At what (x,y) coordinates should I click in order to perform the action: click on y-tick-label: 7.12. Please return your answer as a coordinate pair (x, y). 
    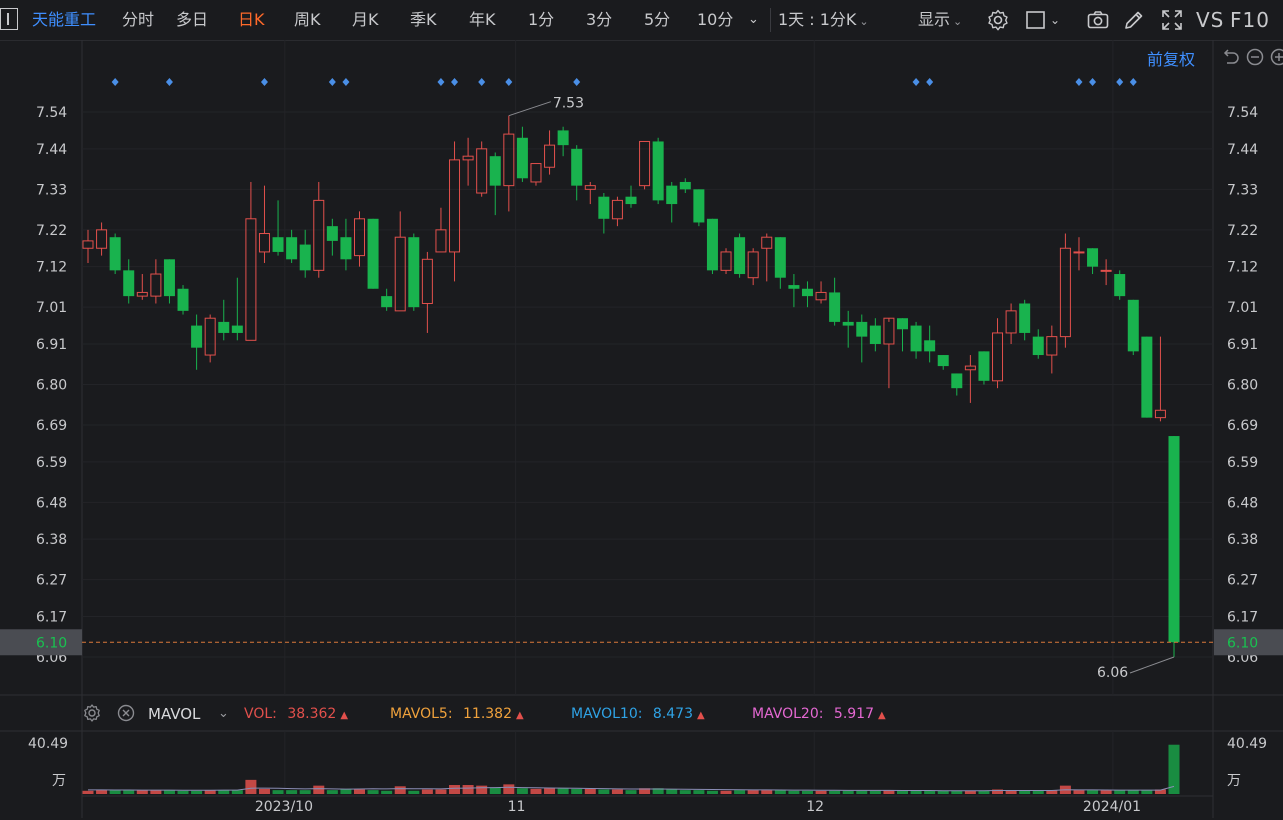
    Looking at the image, I should click on (1242, 268).